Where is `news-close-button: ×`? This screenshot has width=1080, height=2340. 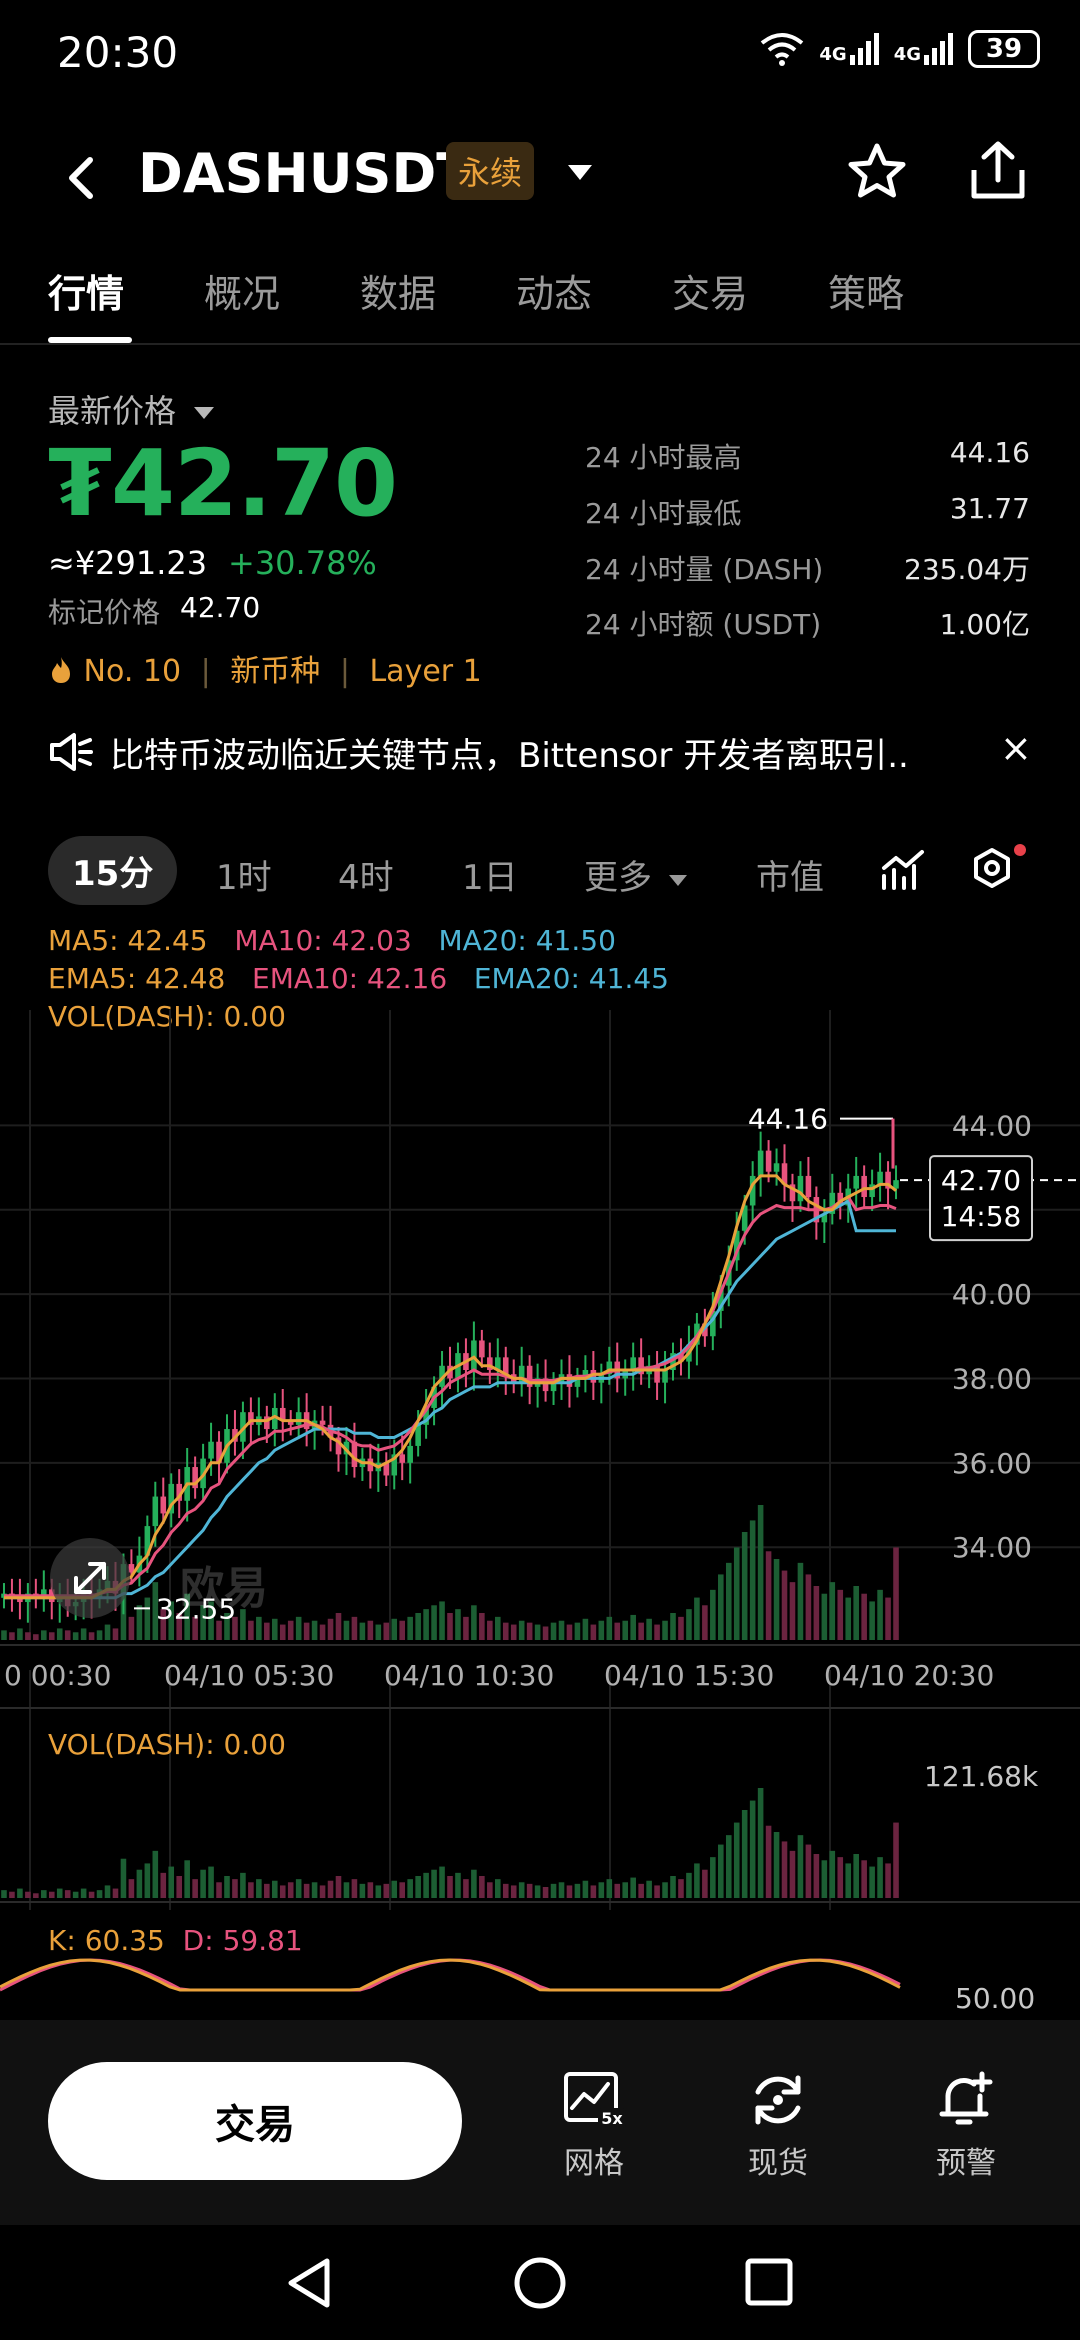
news-close-button: × is located at coordinates (1016, 748).